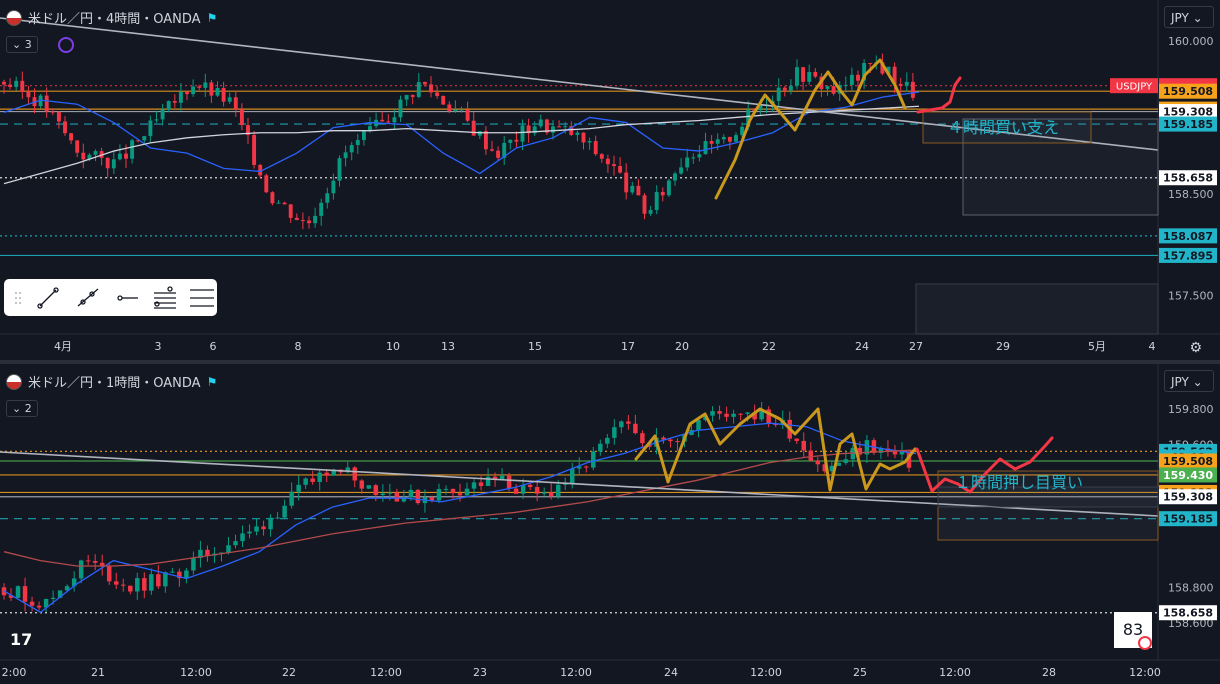 This screenshot has width=1220, height=684. What do you see at coordinates (1189, 381) in the screenshot?
I see `currency-select-1h: JPY ⌄` at bounding box center [1189, 381].